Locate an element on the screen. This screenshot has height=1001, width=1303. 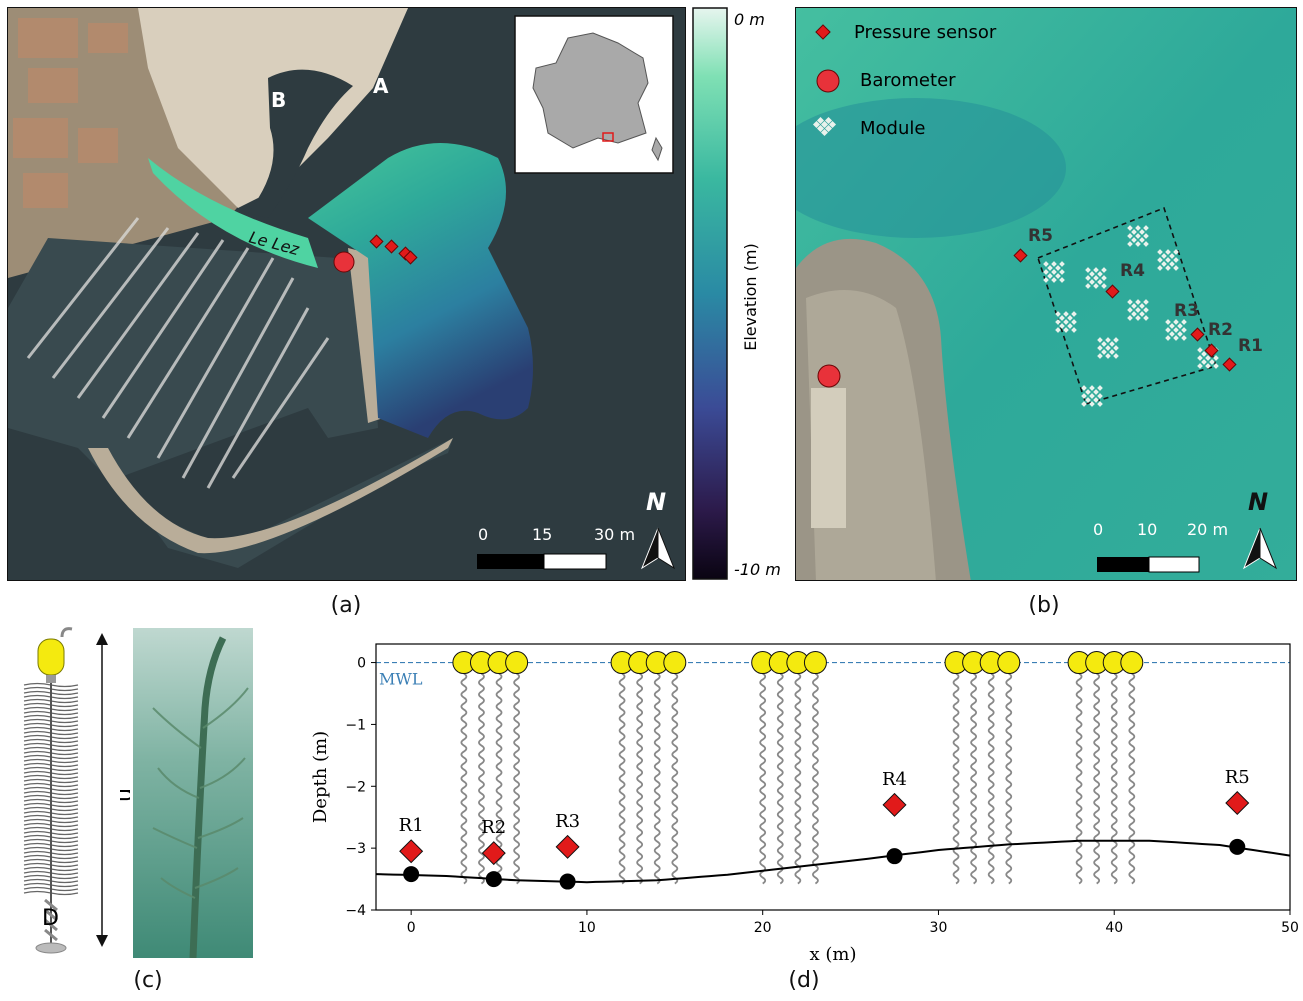
sensor-label-r2: R2 is located at coordinates (493, 827).